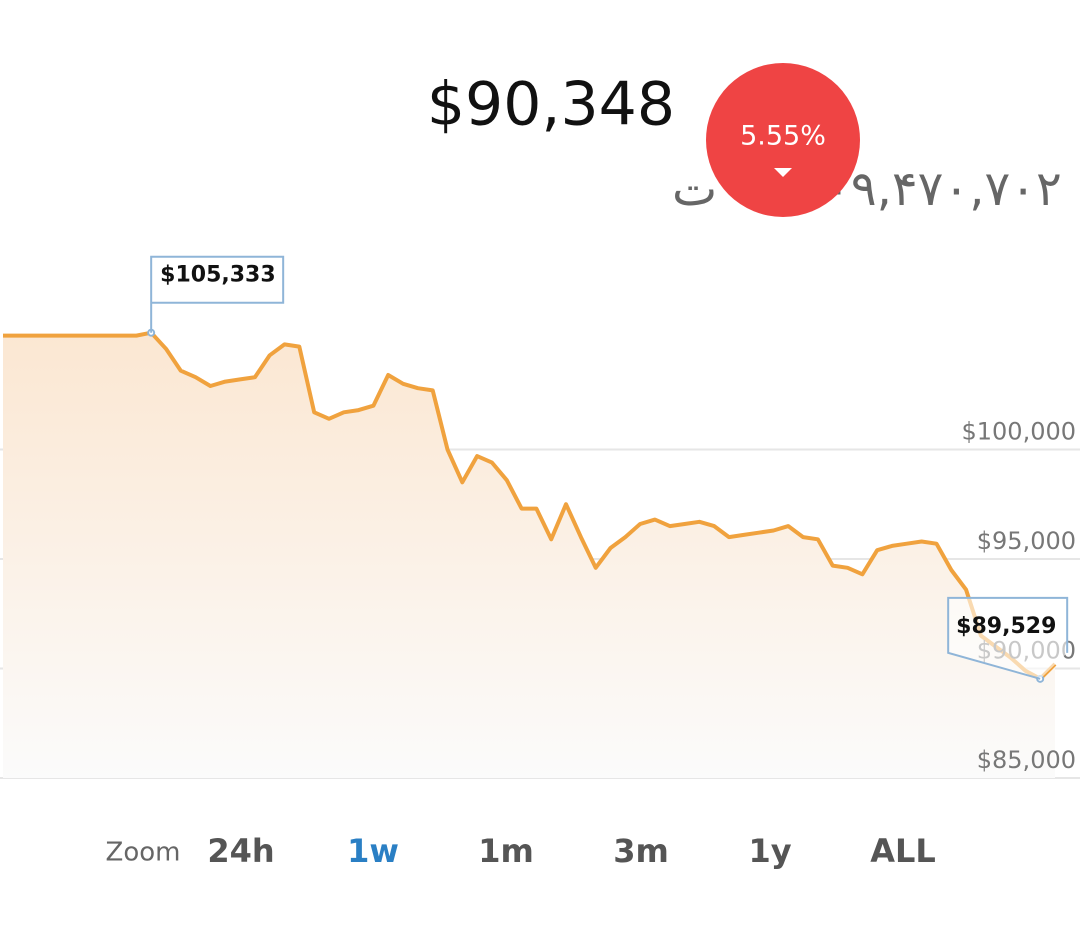 This screenshot has height=929, width=1080. Describe the element at coordinates (1026, 541) in the screenshot. I see `y-tick-label: $95,000` at that location.